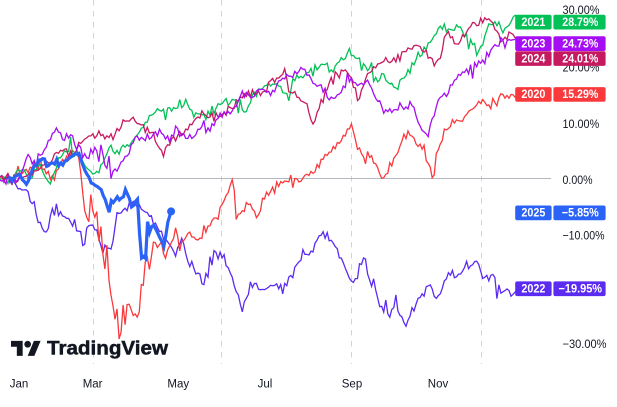 The image size is (617, 407). What do you see at coordinates (533, 289) in the screenshot?
I see `svg-text: 2022` at bounding box center [533, 289].